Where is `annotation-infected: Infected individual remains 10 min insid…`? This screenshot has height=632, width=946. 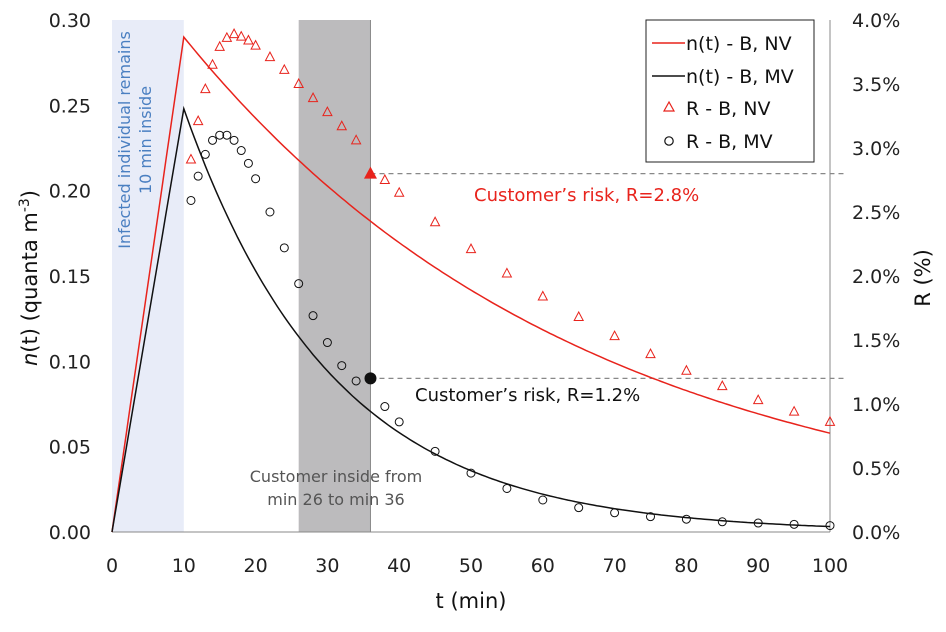
annotation-infected: Infected individual remains 10 min insid… is located at coordinates (135, 140).